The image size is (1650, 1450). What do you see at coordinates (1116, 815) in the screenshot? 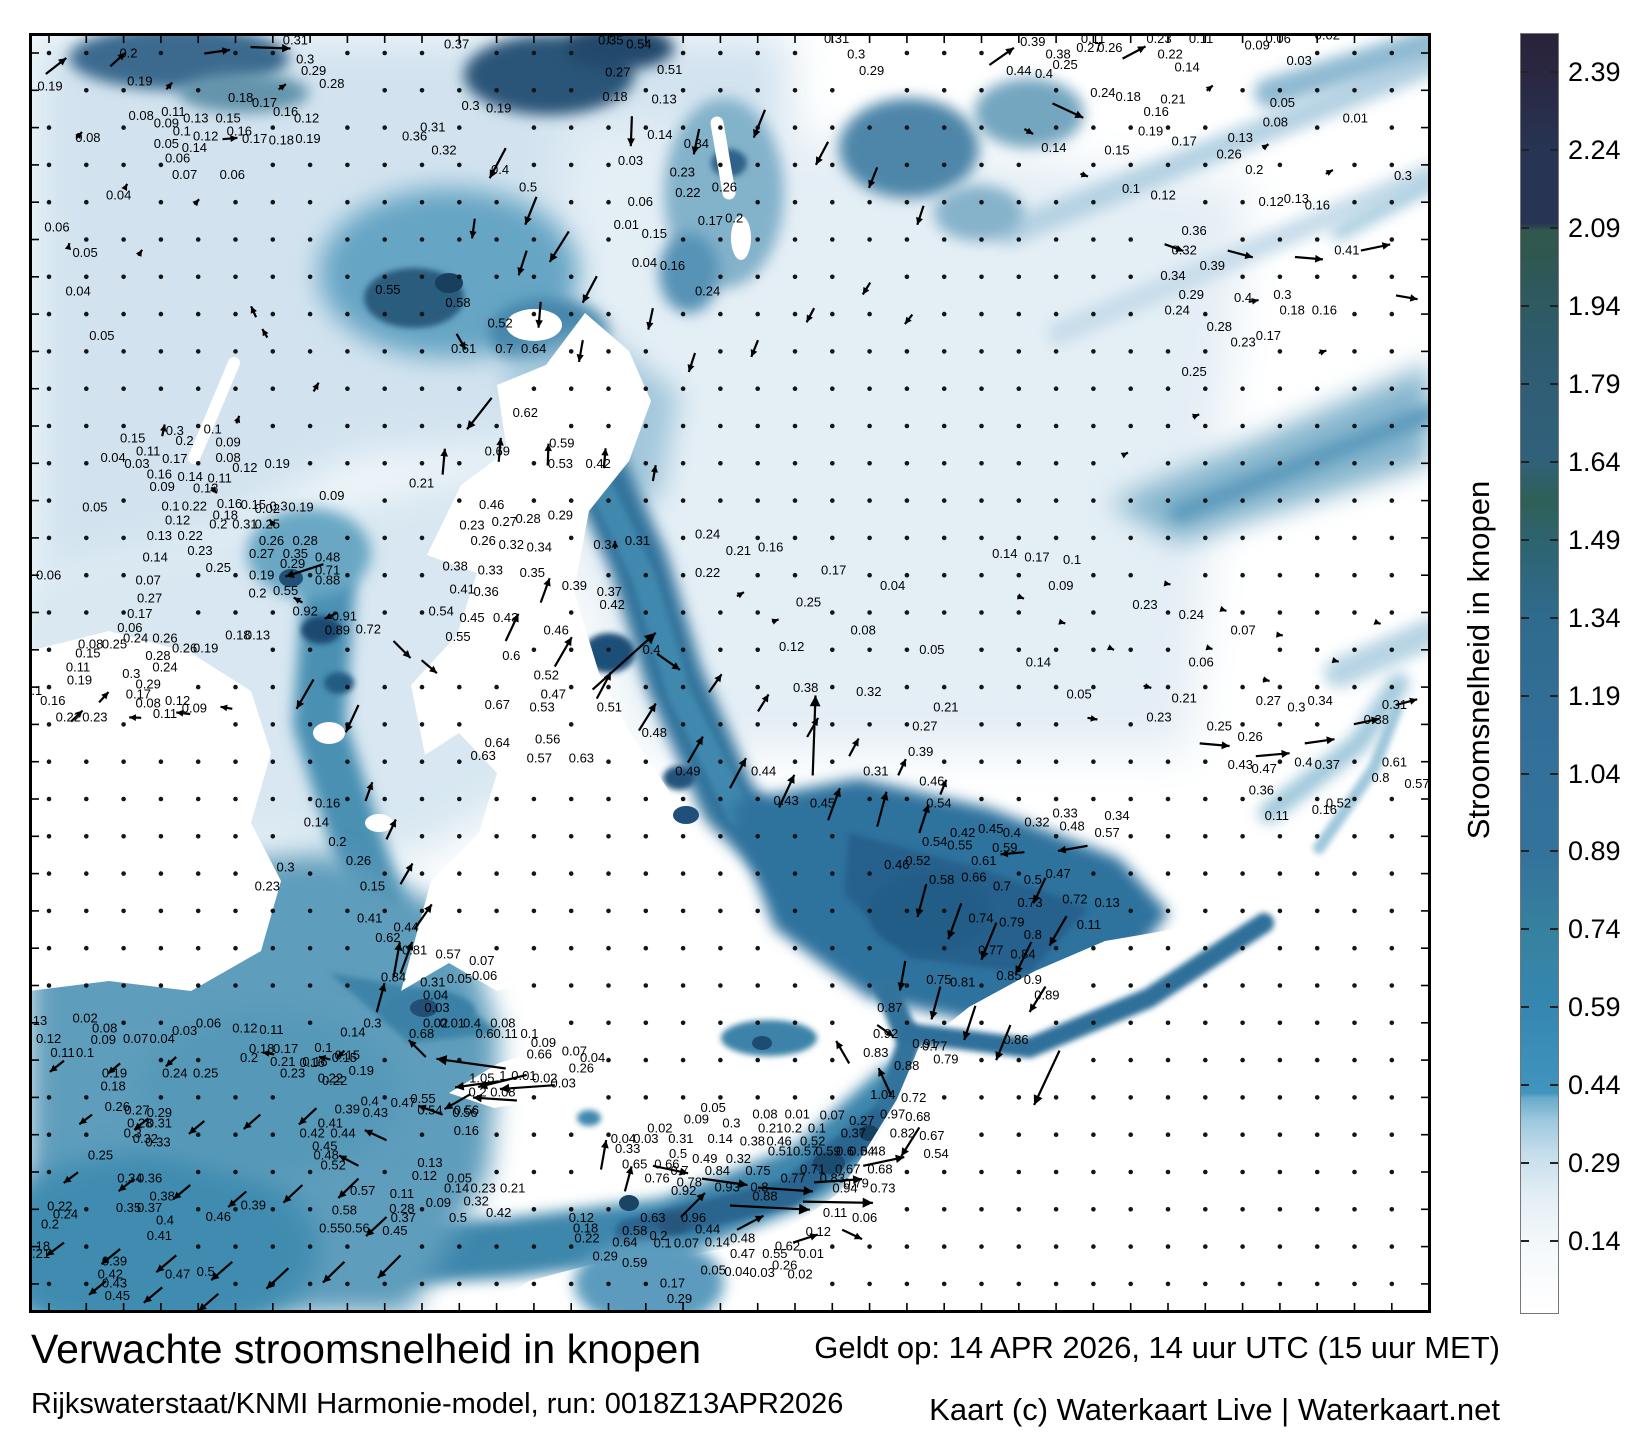
I see `speed-label: 0.34` at bounding box center [1116, 815].